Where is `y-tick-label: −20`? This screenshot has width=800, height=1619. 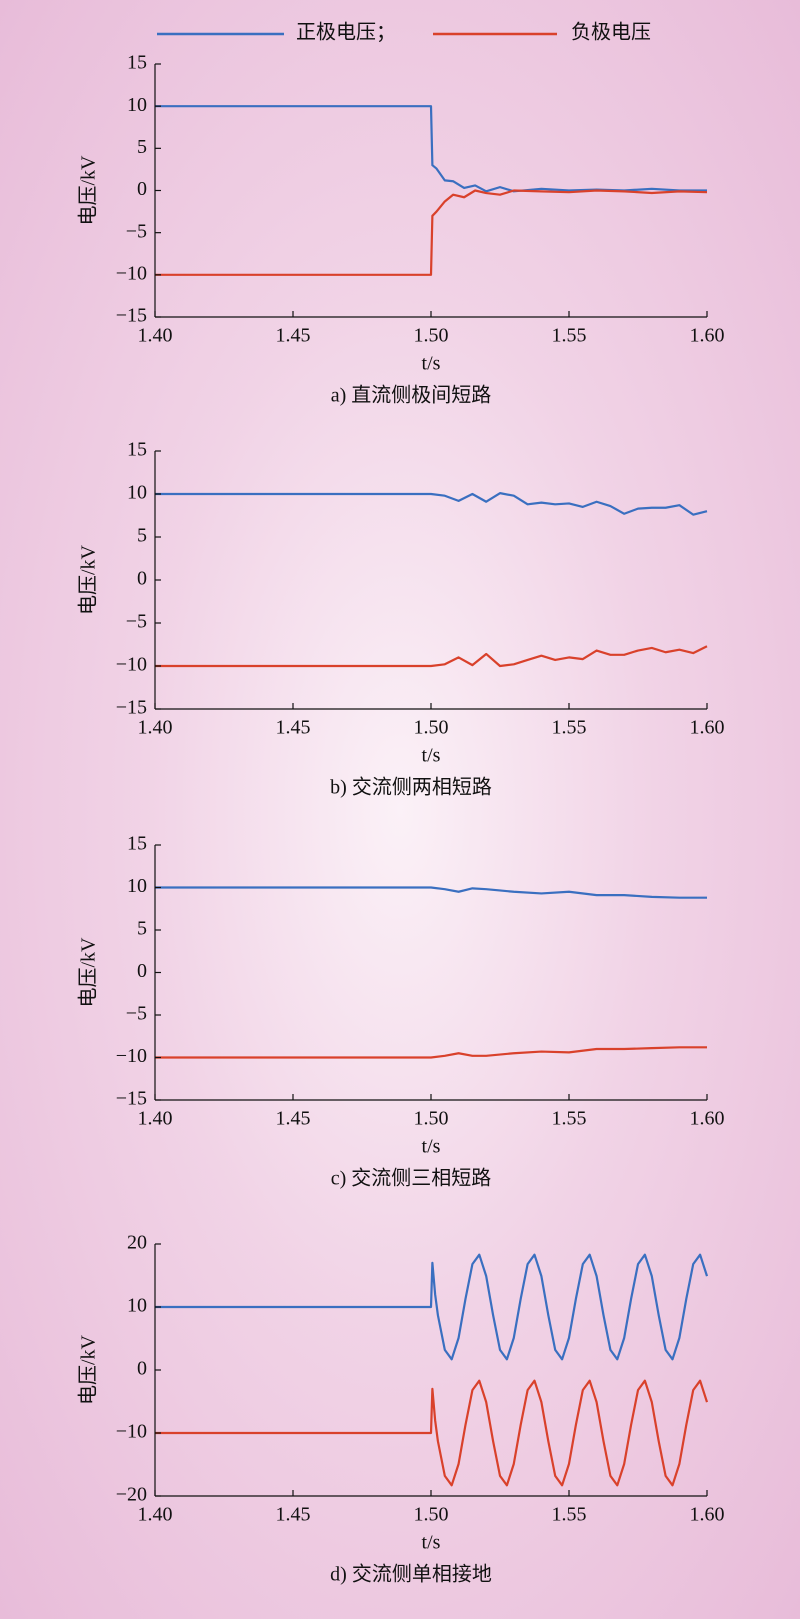
y-tick-label: −20 is located at coordinates (131, 1495).